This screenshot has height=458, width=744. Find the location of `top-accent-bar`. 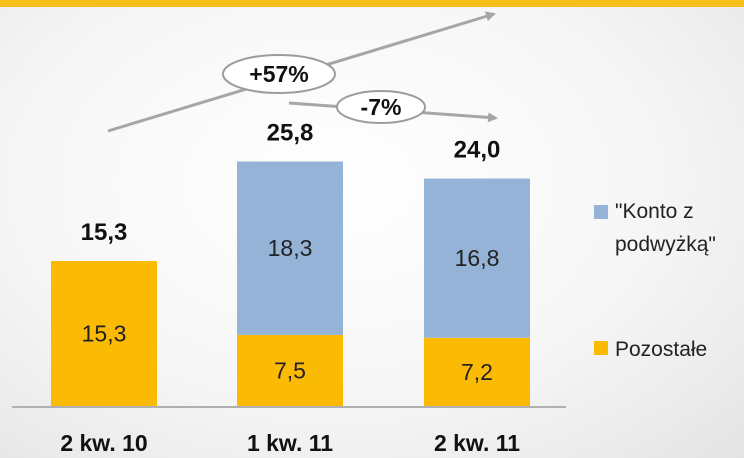

top-accent-bar is located at coordinates (372, 3).